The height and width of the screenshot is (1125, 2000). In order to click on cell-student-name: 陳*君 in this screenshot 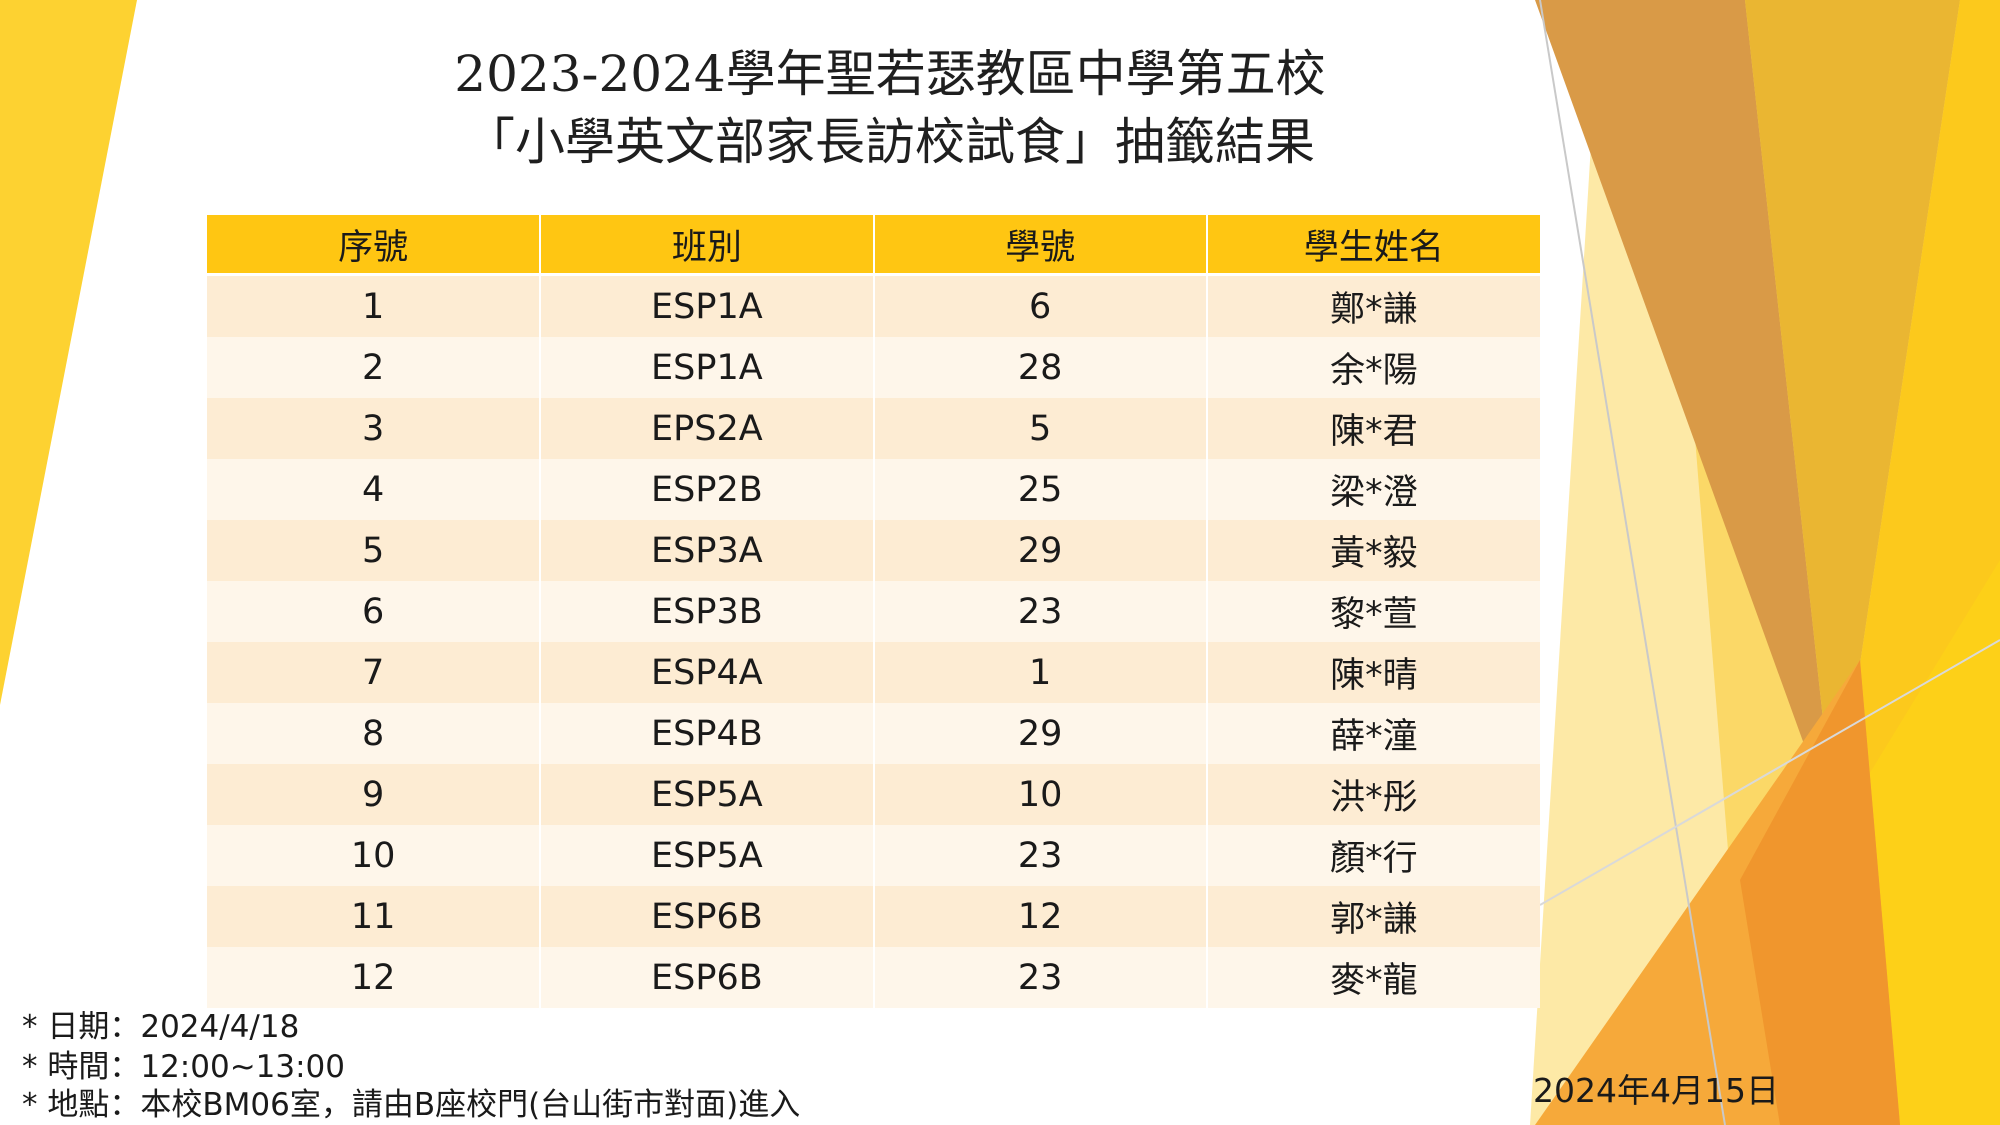, I will do `click(1373, 428)`.